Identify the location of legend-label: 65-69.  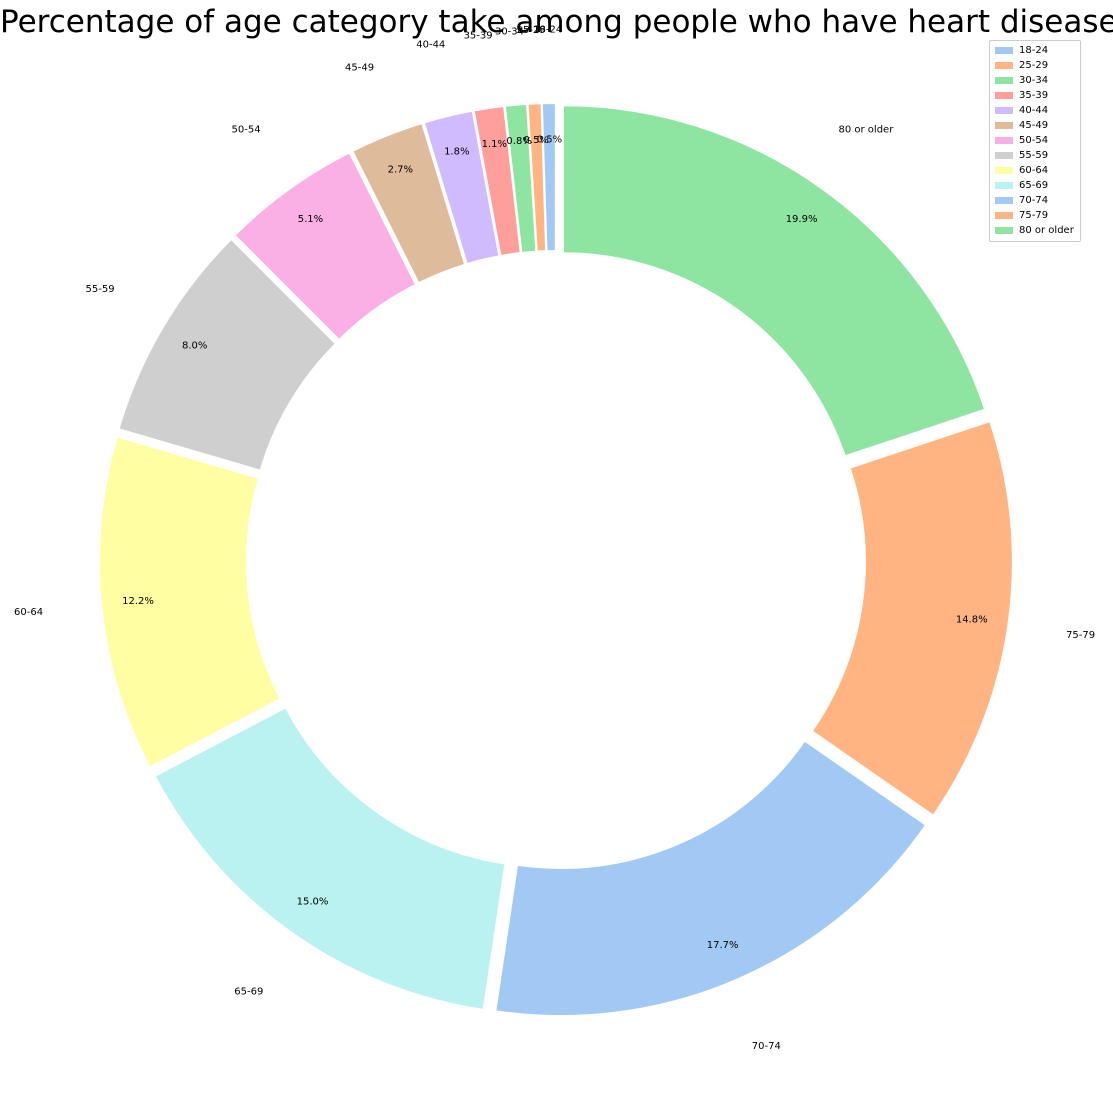
(1034, 185).